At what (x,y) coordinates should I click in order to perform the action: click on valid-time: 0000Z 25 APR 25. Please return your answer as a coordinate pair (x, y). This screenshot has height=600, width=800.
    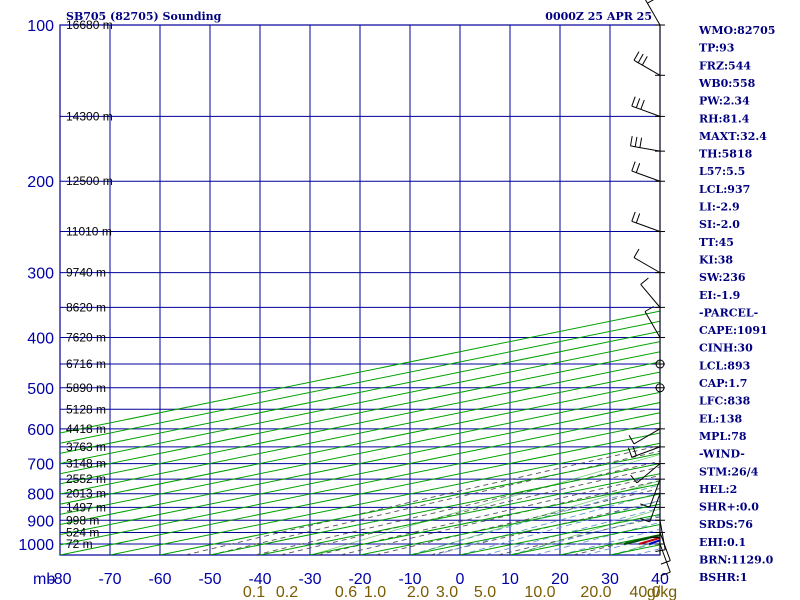
    Looking at the image, I should click on (598, 16).